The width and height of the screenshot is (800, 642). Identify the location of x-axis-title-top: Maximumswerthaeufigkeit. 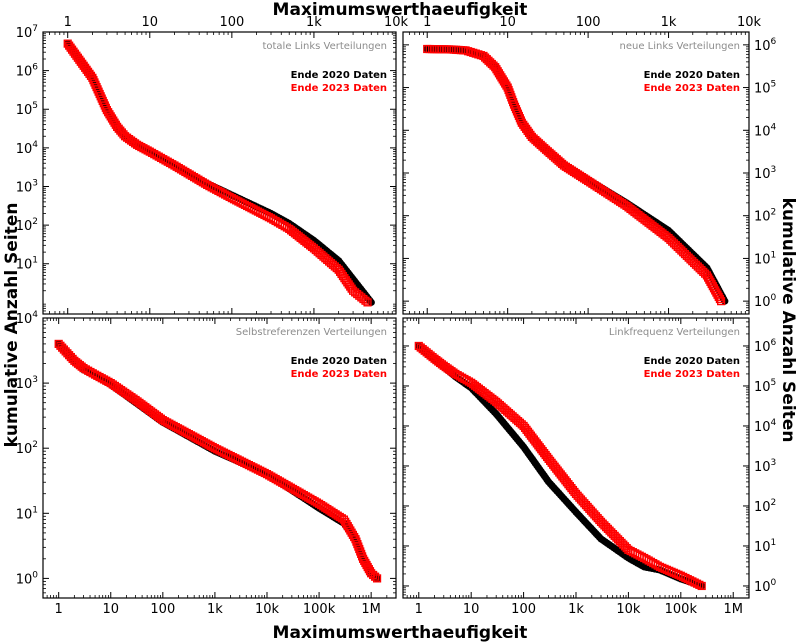
(400, 10).